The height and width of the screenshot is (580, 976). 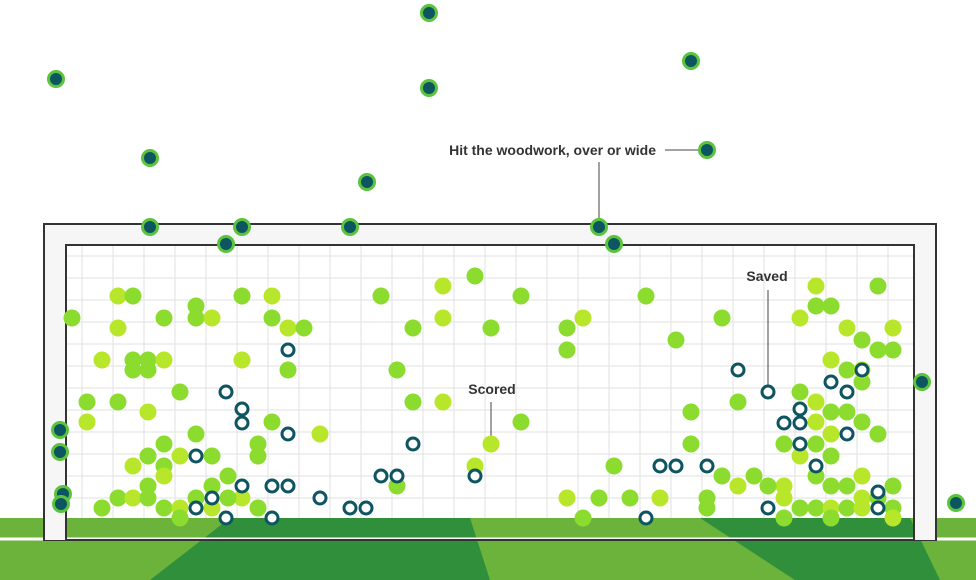 I want to click on annotation-saved: Saved, so click(x=766, y=276).